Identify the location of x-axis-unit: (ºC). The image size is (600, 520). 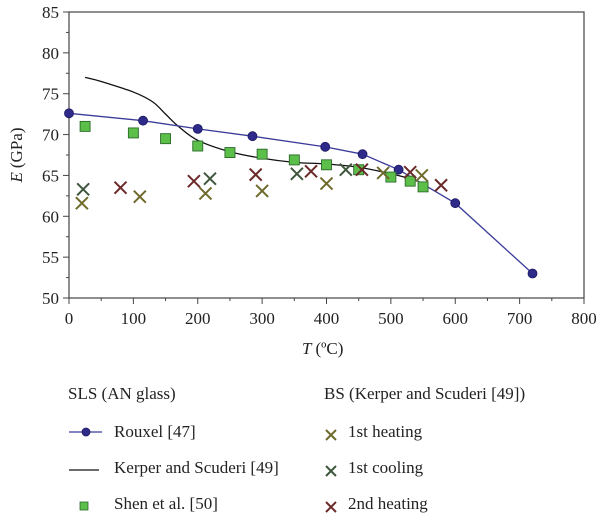
(329, 348).